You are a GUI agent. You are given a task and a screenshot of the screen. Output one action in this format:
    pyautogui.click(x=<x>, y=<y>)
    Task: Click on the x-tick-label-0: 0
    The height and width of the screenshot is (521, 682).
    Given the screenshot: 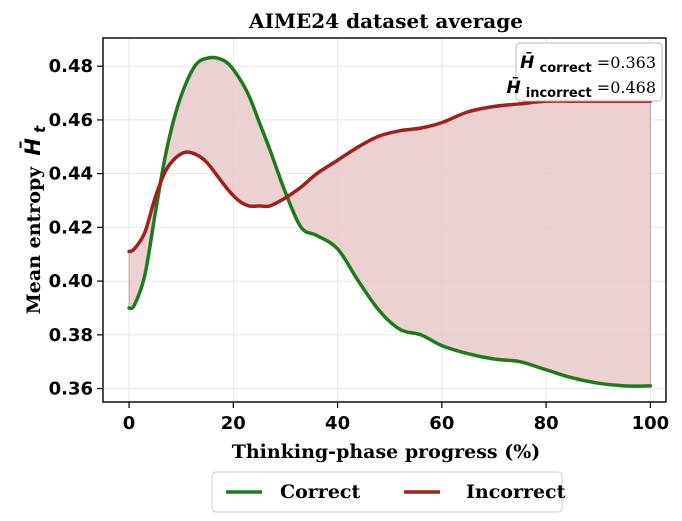 What is the action you would take?
    pyautogui.click(x=129, y=423)
    